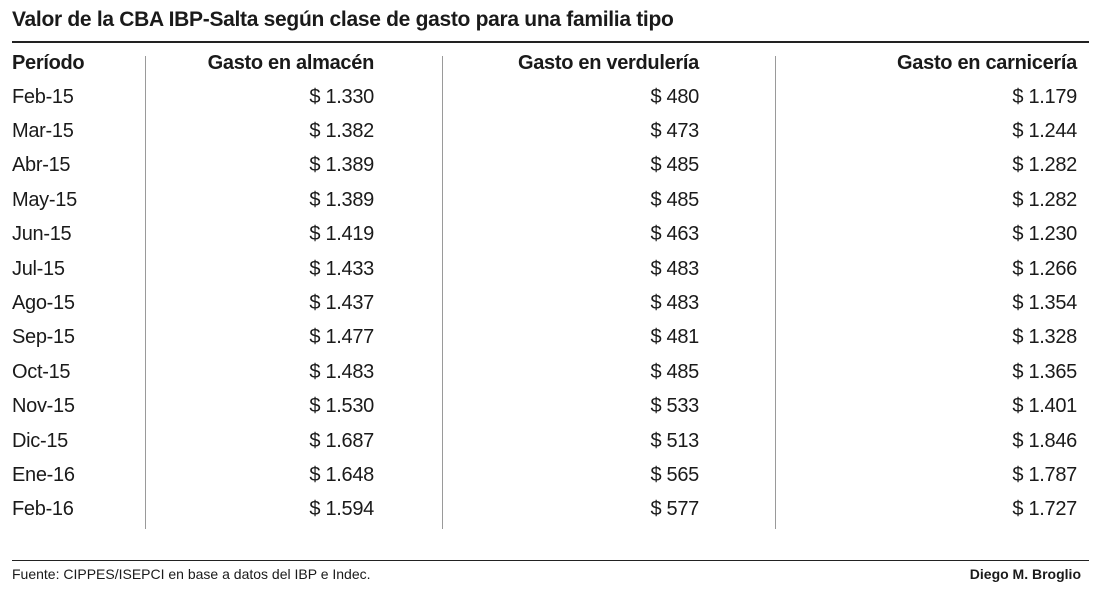  What do you see at coordinates (341, 440) in the screenshot?
I see `value-cell: $ 1.687` at bounding box center [341, 440].